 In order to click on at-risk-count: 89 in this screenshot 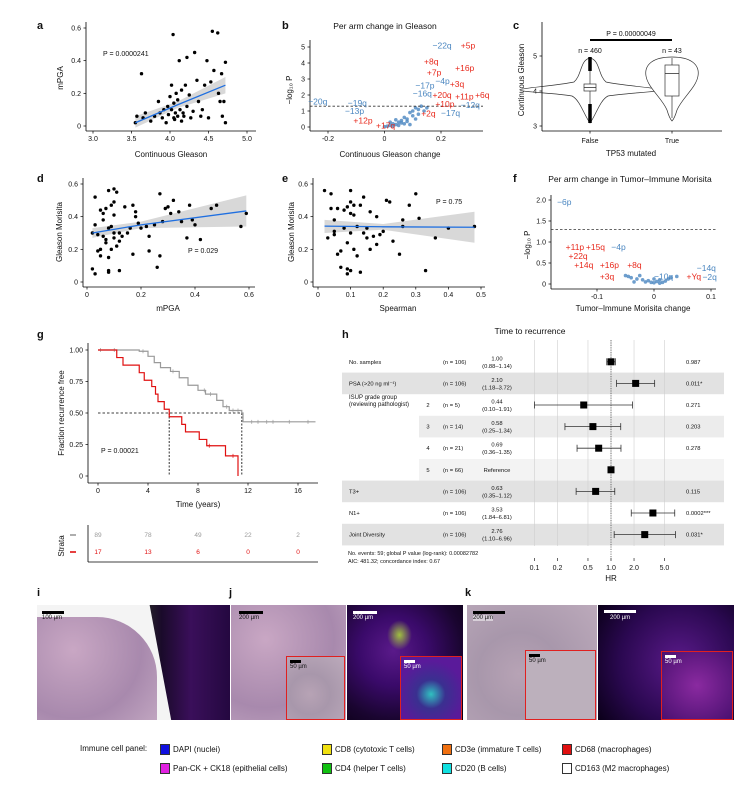, I will do `click(98, 535)`.